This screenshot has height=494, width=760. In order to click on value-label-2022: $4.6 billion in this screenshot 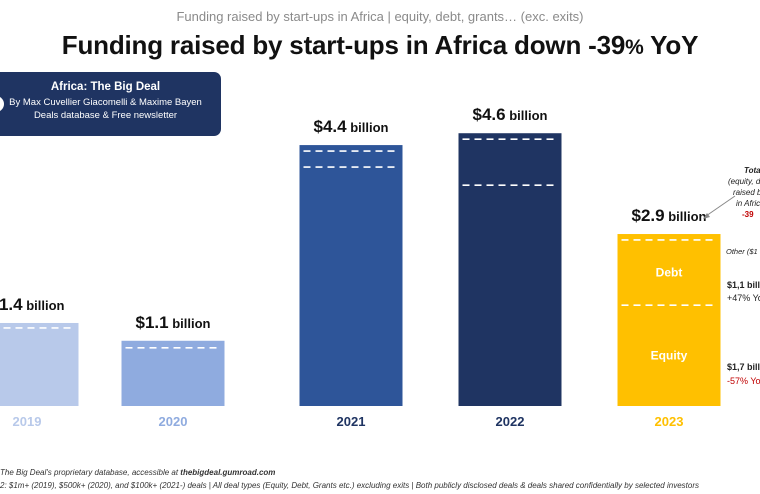, I will do `click(510, 114)`.